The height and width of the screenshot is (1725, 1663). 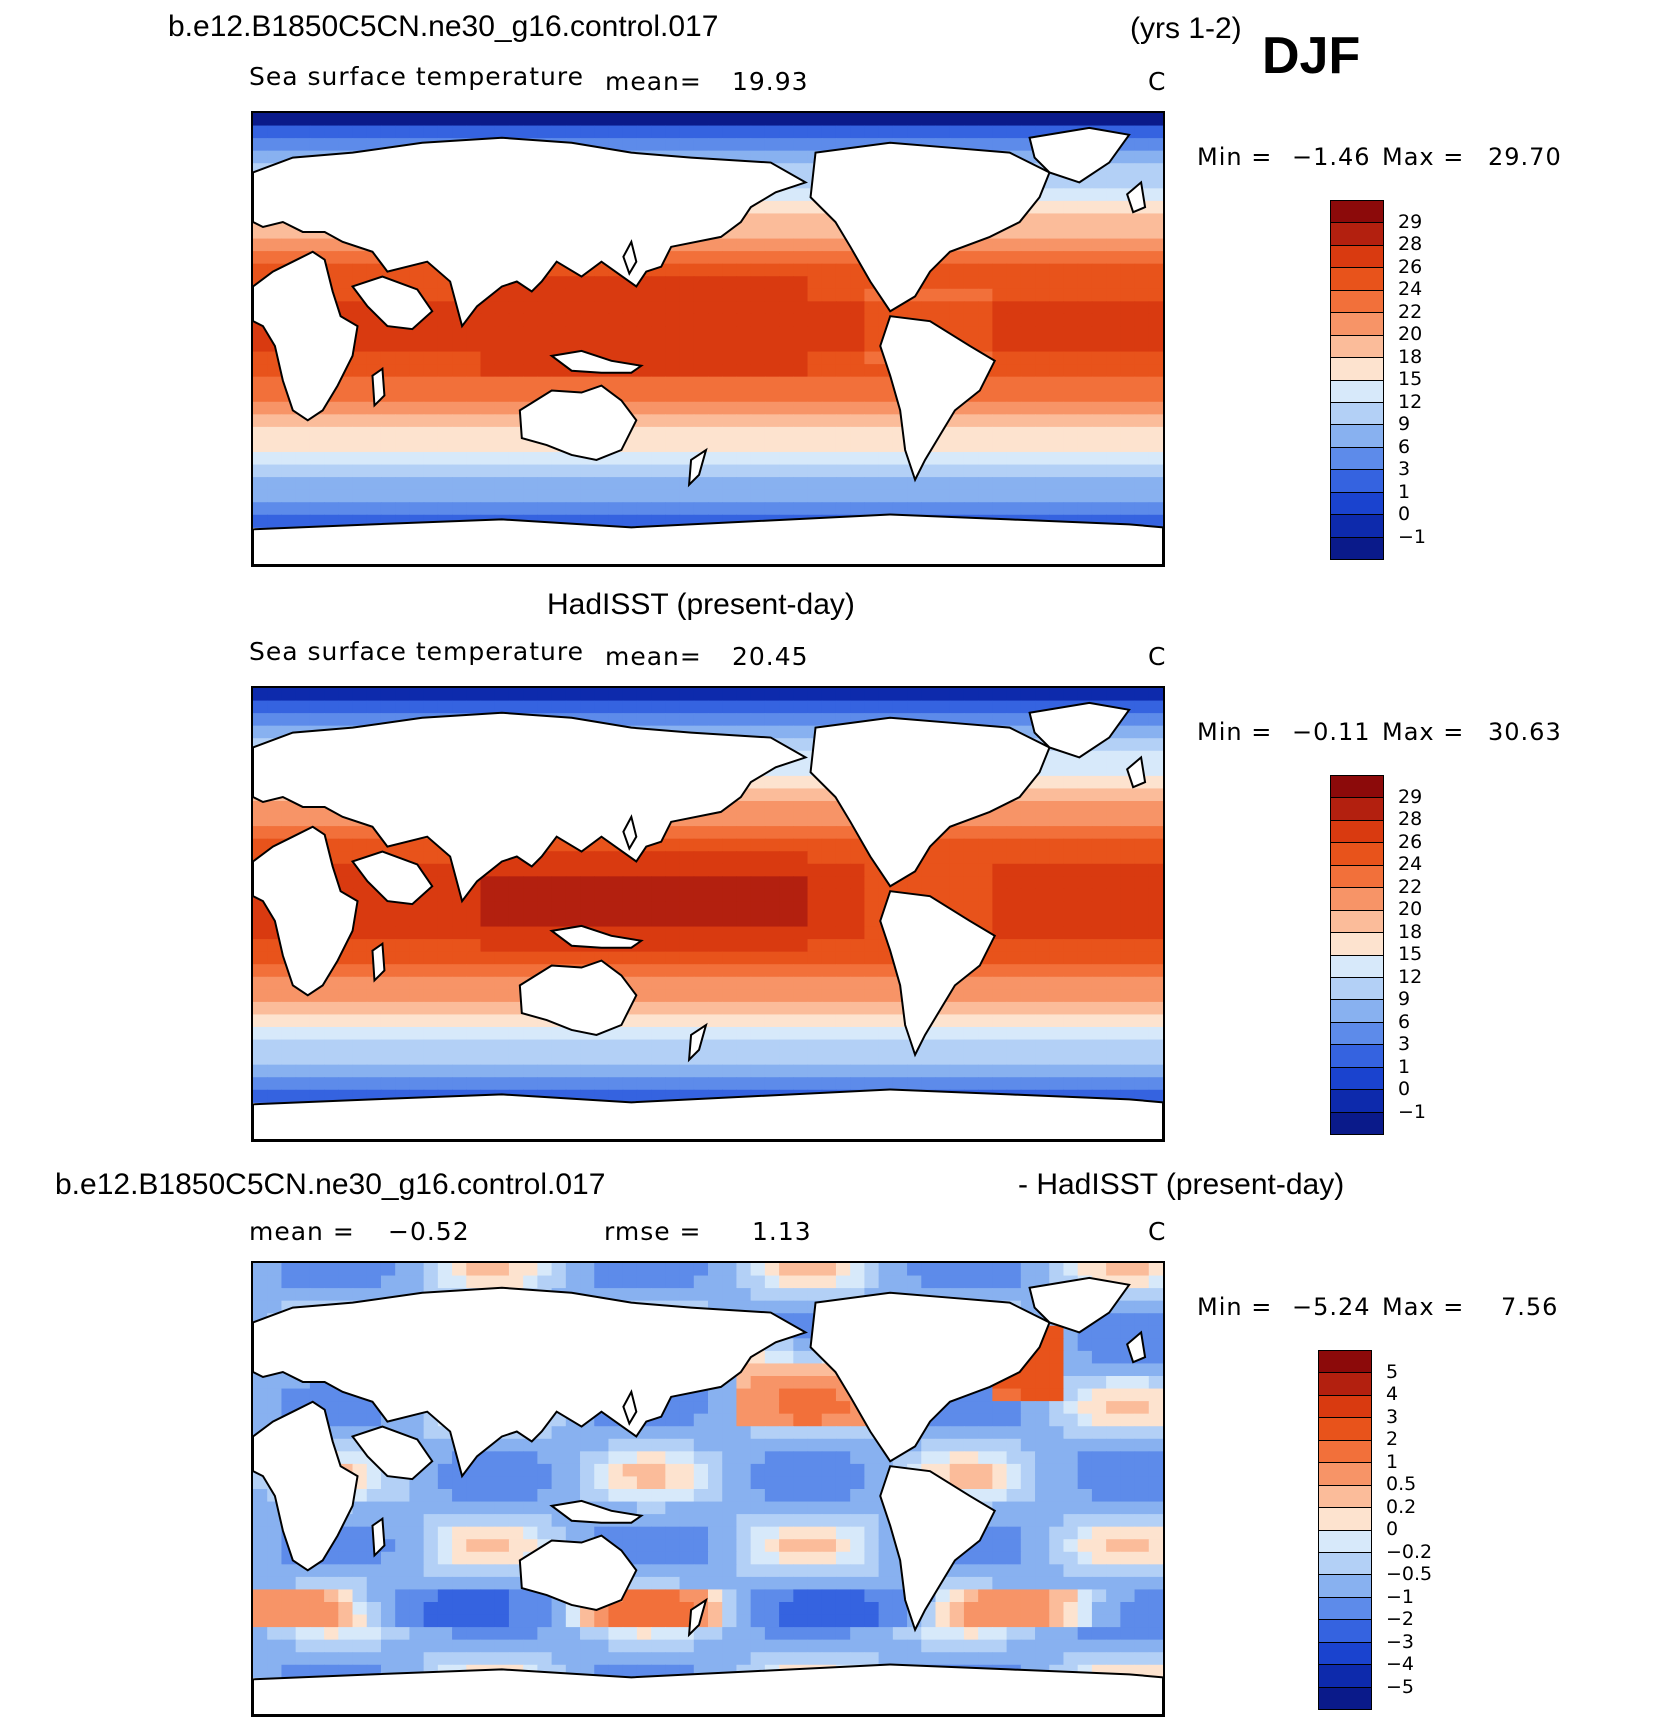 What do you see at coordinates (1412, 536) in the screenshot?
I see `colorbar-tick-label: −1` at bounding box center [1412, 536].